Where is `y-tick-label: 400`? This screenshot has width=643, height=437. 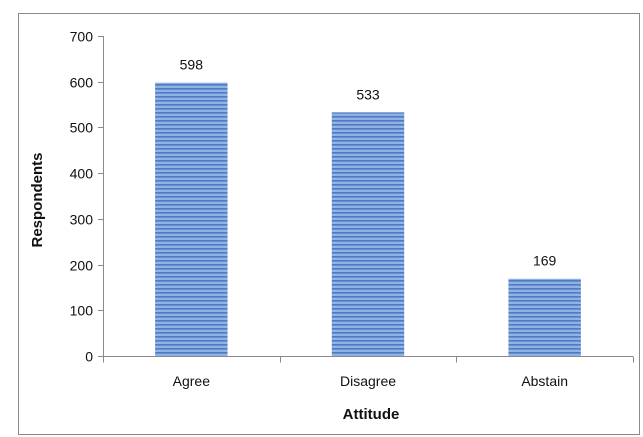
y-tick-label: 400 is located at coordinates (82, 174).